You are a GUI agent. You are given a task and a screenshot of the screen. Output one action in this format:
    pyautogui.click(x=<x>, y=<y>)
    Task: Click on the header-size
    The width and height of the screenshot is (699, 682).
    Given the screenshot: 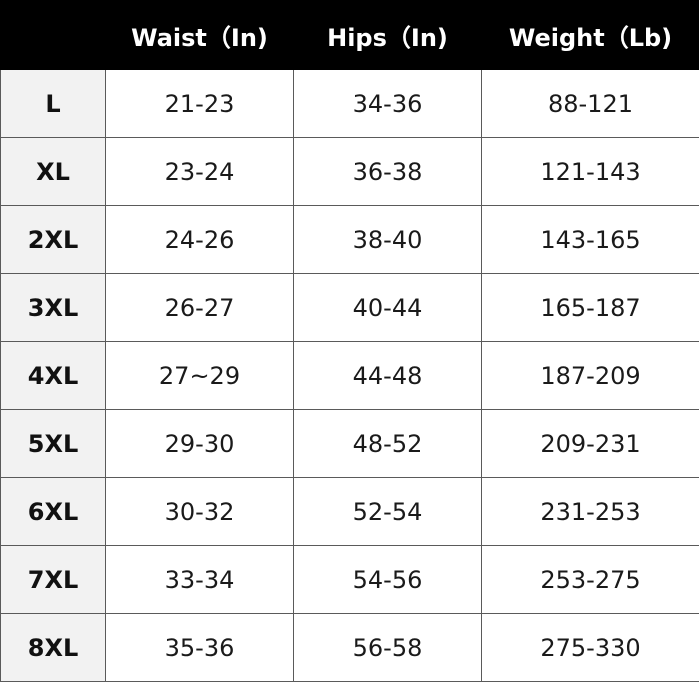 What is the action you would take?
    pyautogui.click(x=53, y=35)
    